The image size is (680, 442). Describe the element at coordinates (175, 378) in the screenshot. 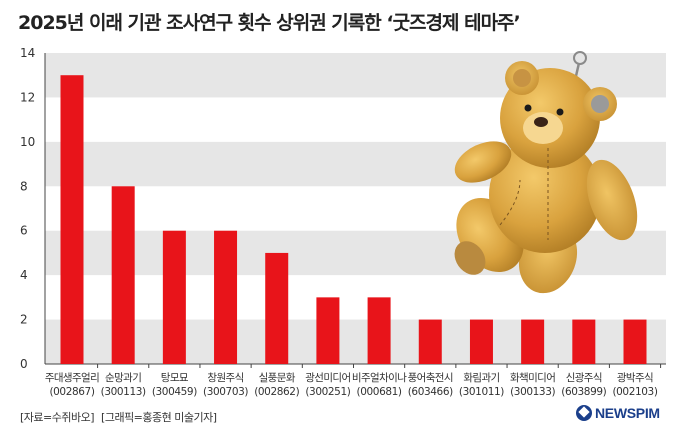

I see `x-tick-label: 탕모묘` at that location.